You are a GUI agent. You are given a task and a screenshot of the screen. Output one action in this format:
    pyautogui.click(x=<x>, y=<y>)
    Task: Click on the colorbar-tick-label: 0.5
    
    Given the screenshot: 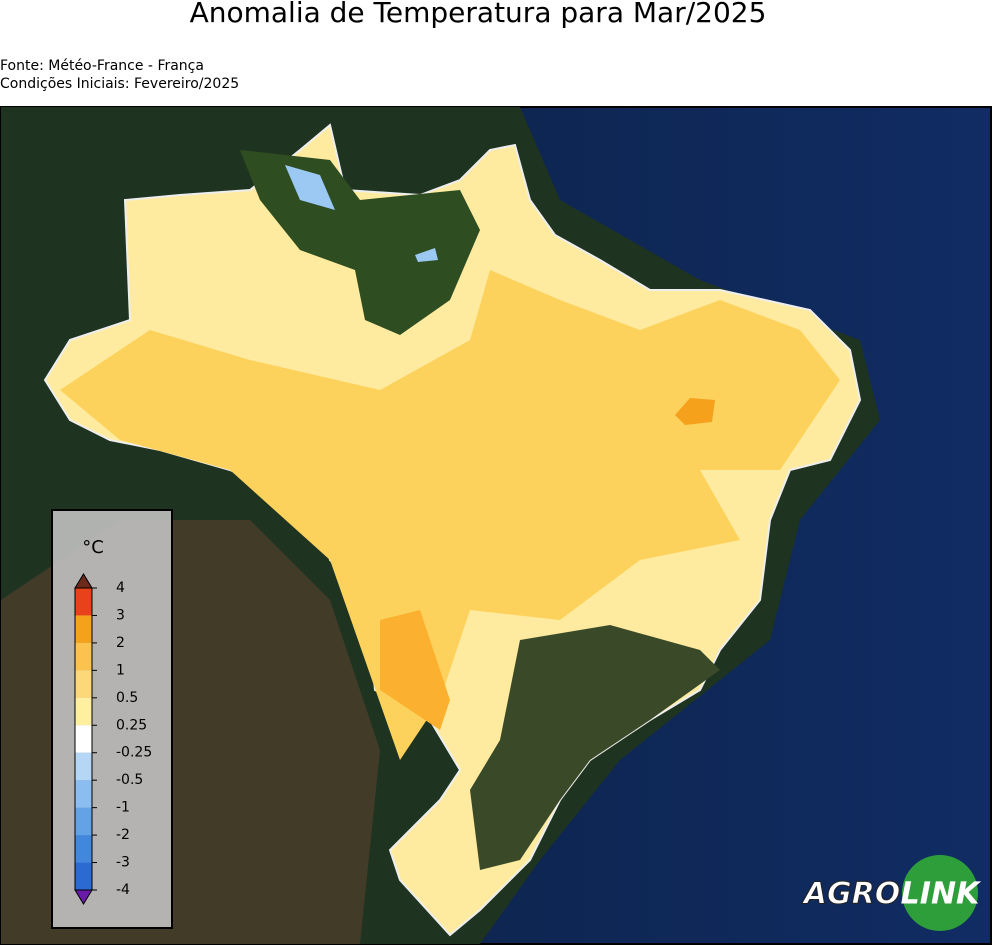 What is the action you would take?
    pyautogui.click(x=127, y=698)
    